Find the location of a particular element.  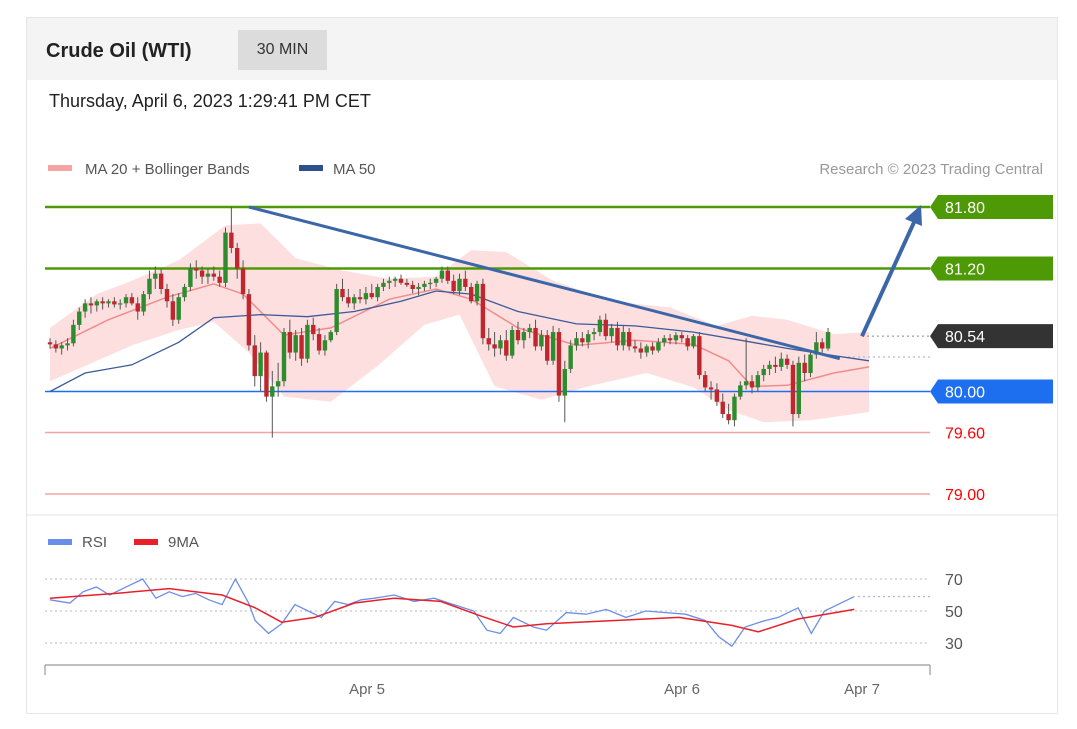

rsi-legend-swatch is located at coordinates (60, 542).